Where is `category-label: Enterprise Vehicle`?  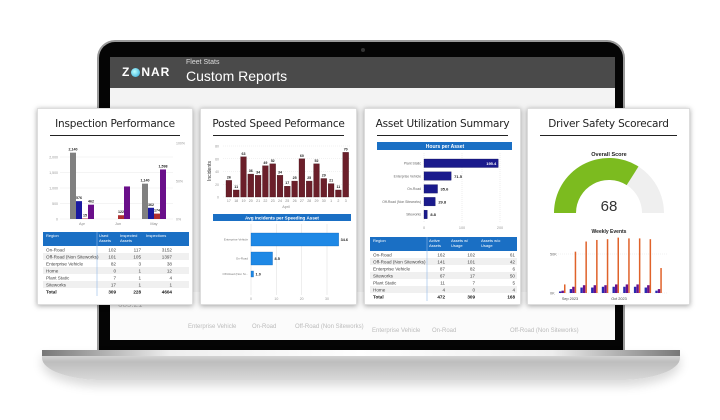 category-label: Enterprise Vehicle is located at coordinates (407, 176).